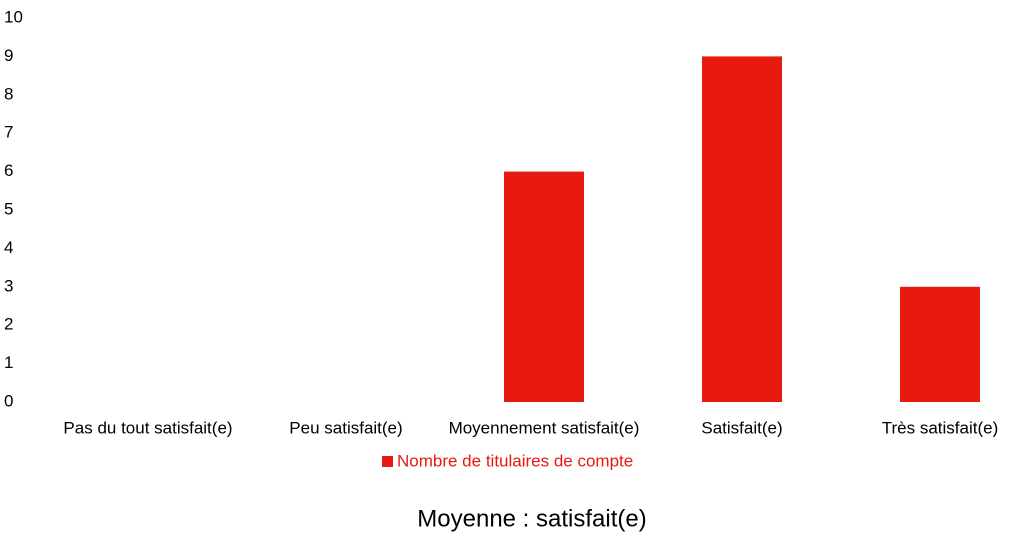  What do you see at coordinates (8, 170) in the screenshot?
I see `y-tick-label: 6` at bounding box center [8, 170].